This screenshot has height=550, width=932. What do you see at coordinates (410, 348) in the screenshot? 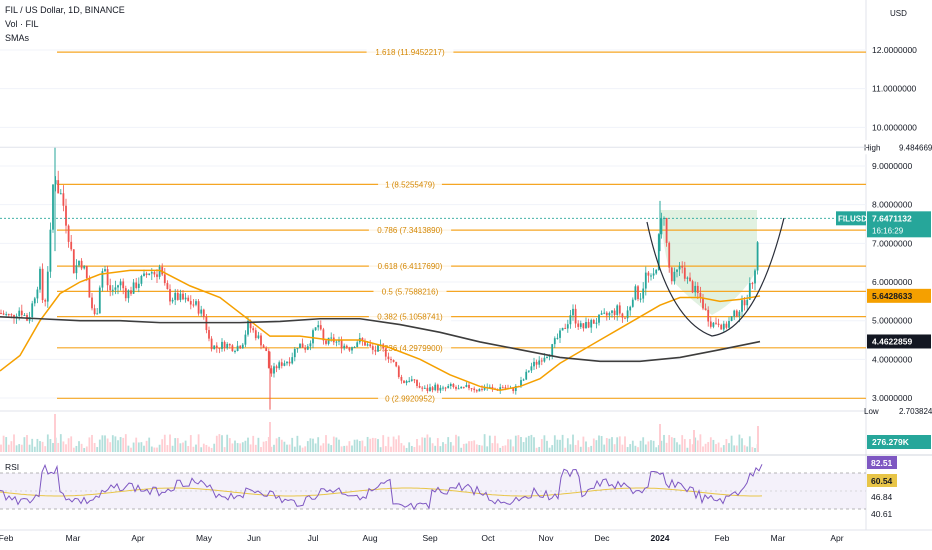
I see `fib-level-label: 0.236 (4.2979900)` at bounding box center [410, 348].